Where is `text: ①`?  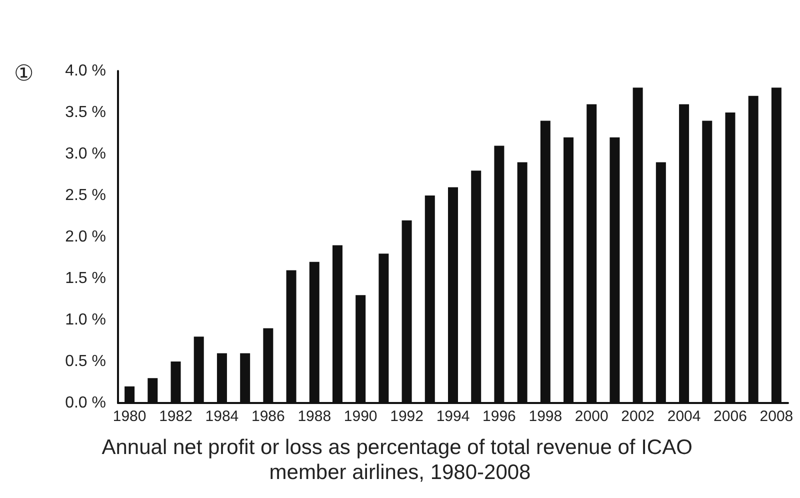 text: ① is located at coordinates (24, 73).